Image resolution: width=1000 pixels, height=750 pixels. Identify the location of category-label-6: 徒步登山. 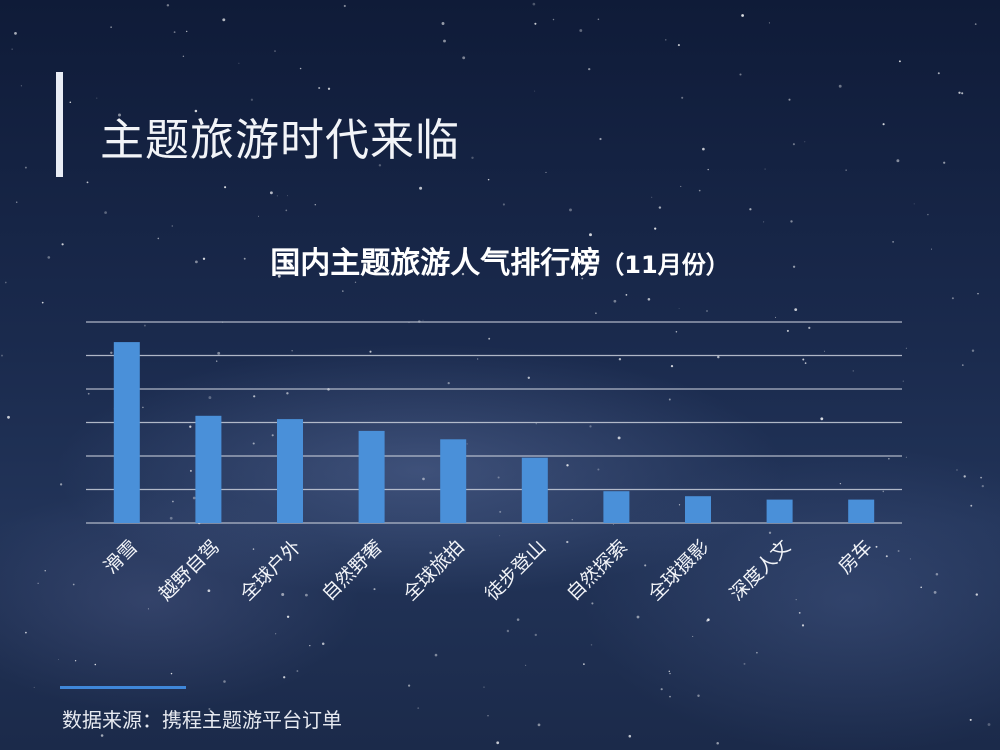
(515, 570).